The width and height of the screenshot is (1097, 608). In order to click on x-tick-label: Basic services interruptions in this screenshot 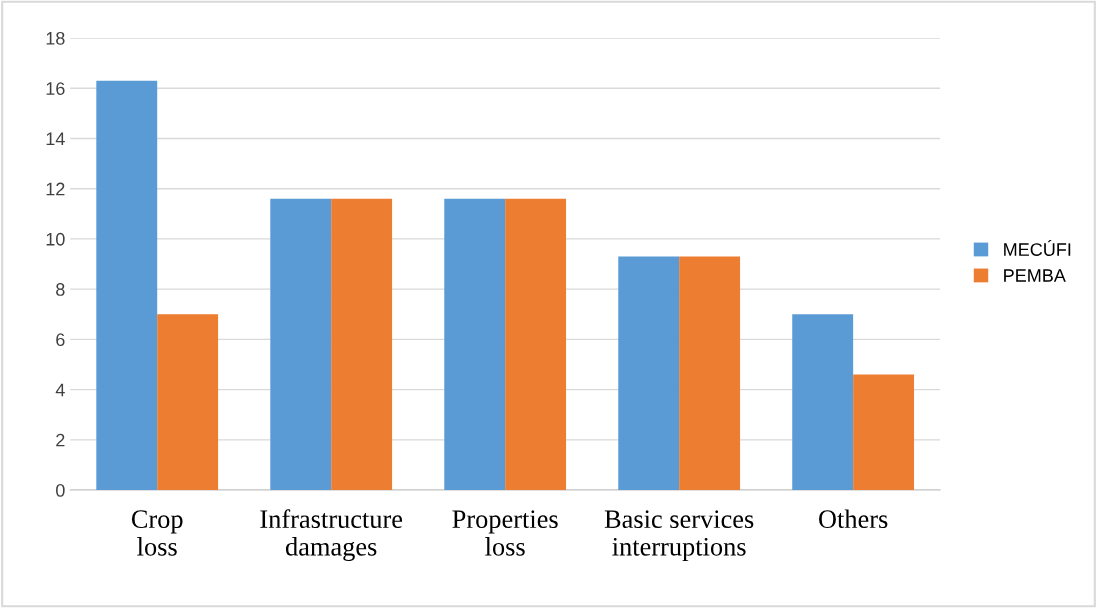, I will do `click(679, 536)`.